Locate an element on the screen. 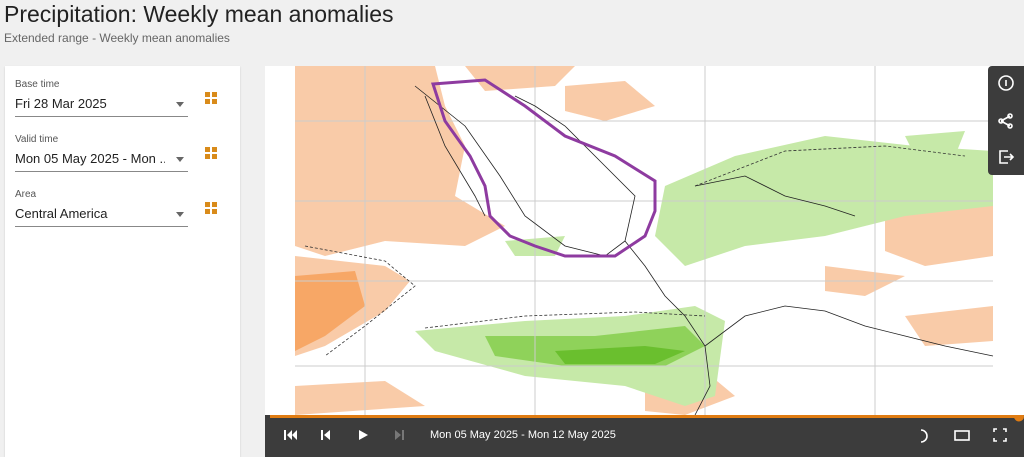 The width and height of the screenshot is (1024, 457). select: Central America is located at coordinates (101, 216).